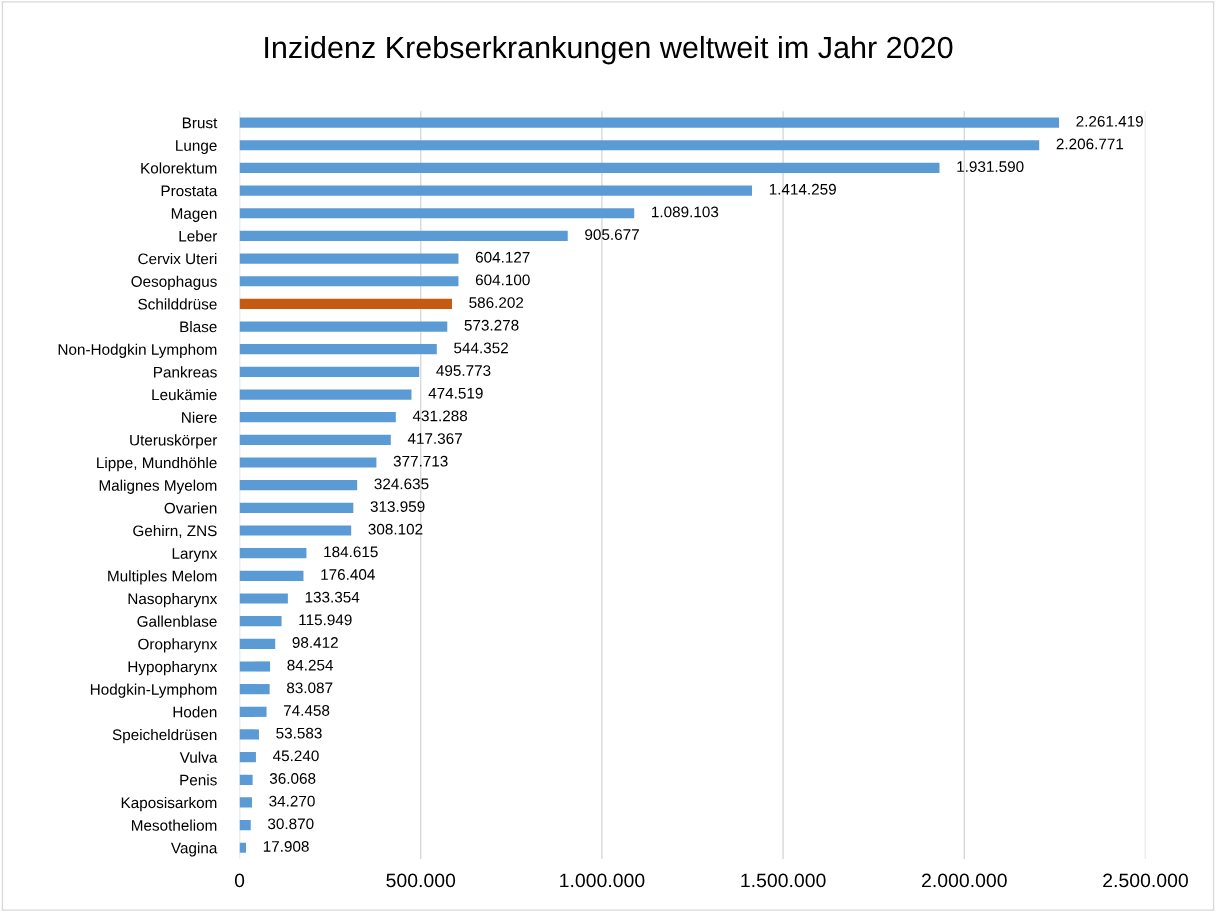  I want to click on y-tick-label: Pankreas, so click(185, 372).